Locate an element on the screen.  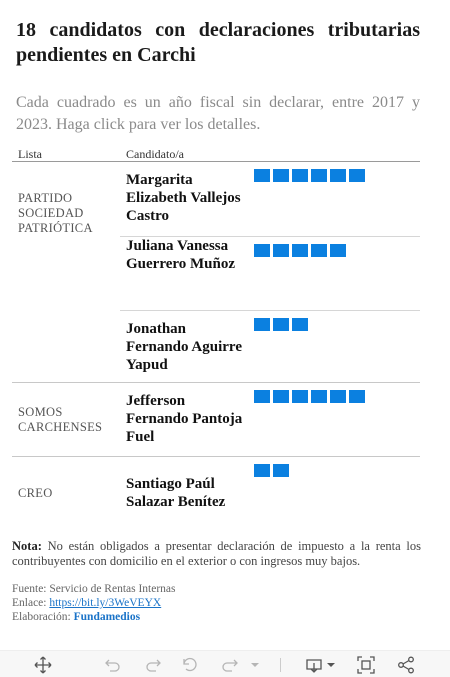
party-name: PARTIDO SOCIEDAD PATRIÓTICA is located at coordinates (55, 213).